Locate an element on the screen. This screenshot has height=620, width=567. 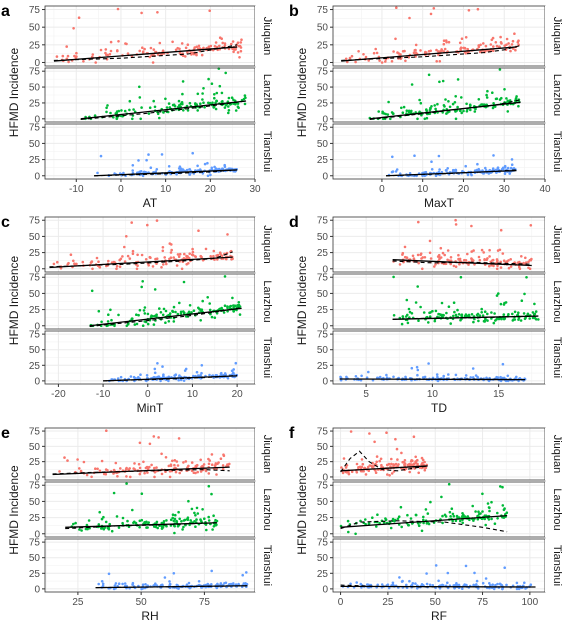
facet-label: Lanzhou is located at coordinates (267, 95).